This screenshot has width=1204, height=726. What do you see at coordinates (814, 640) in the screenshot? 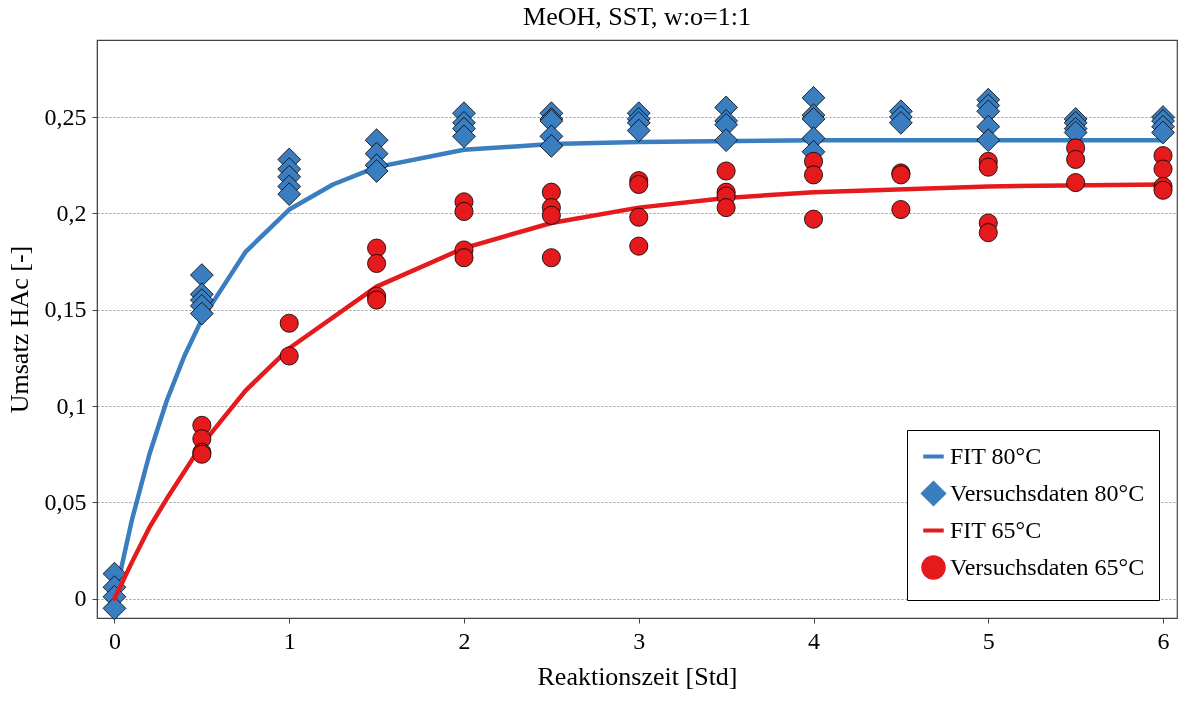
I see `x-tick-label: 4` at bounding box center [814, 640].